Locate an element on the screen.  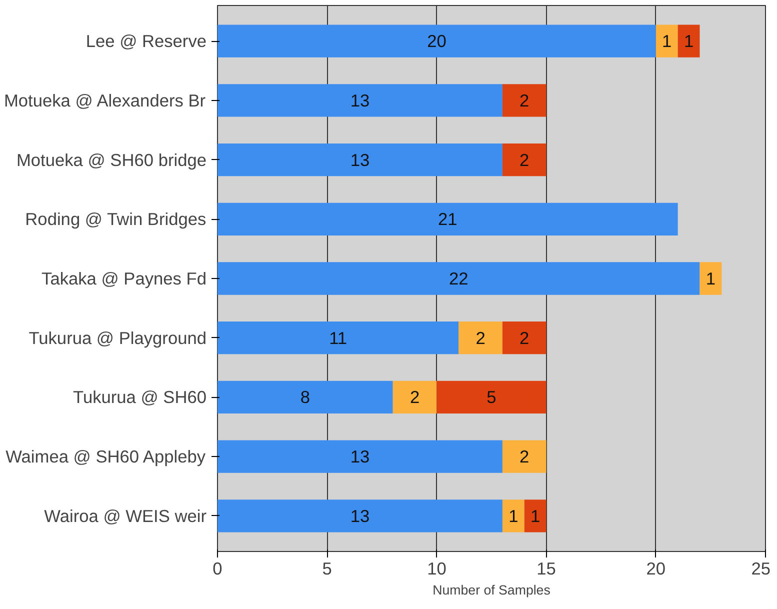
data-label: 20 is located at coordinates (436, 41).